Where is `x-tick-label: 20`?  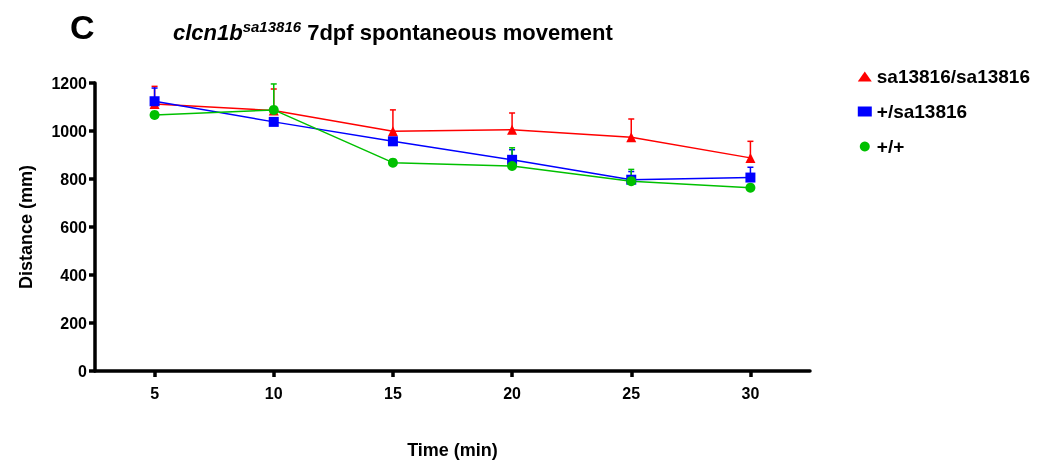 x-tick-label: 20 is located at coordinates (512, 393).